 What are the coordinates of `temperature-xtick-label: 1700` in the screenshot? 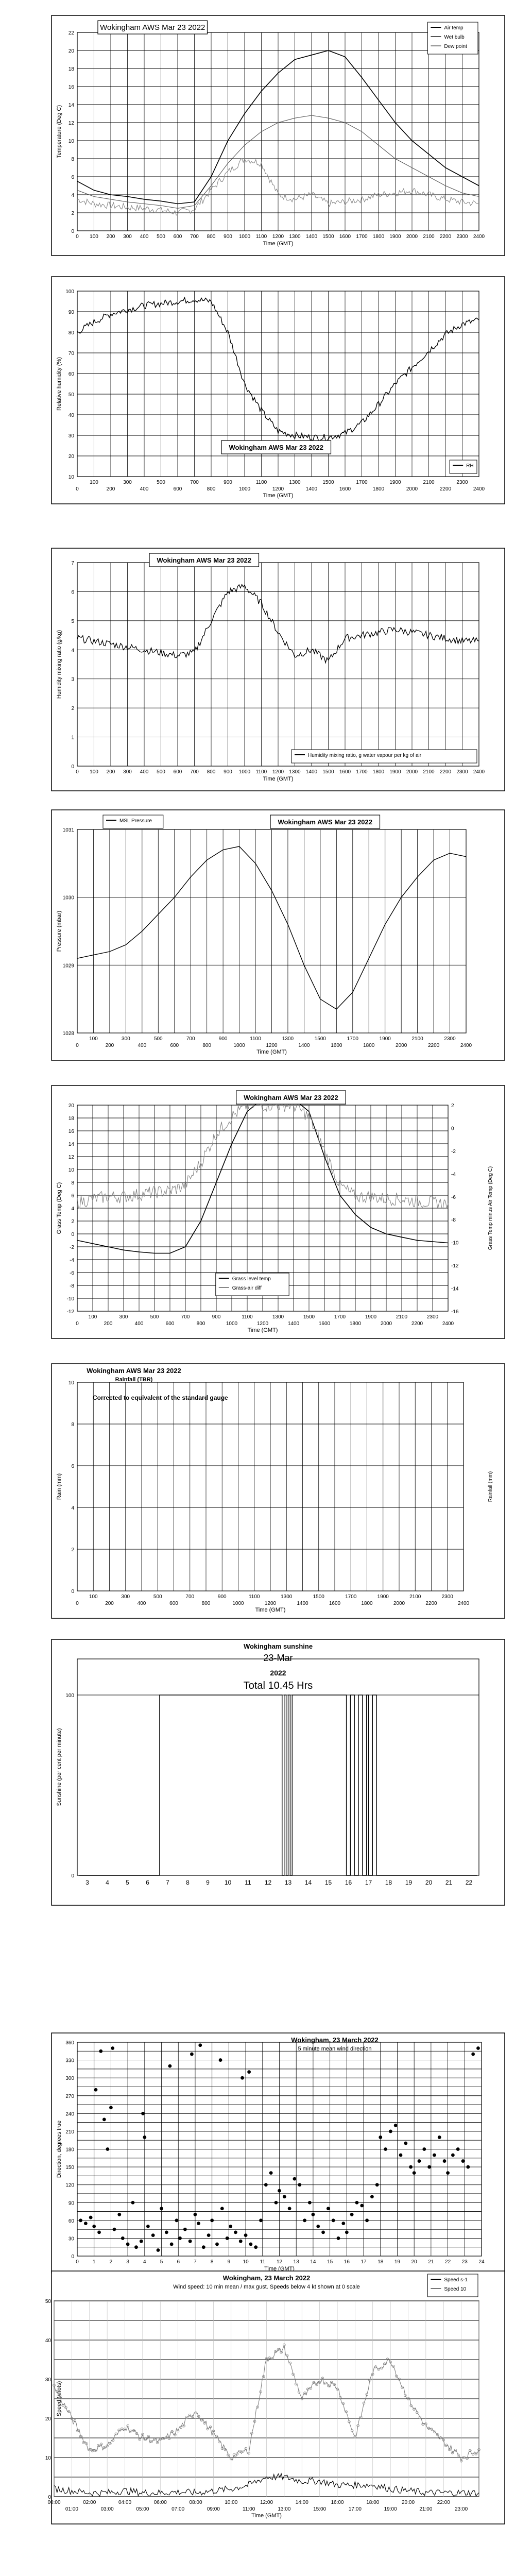 It's located at (362, 237).